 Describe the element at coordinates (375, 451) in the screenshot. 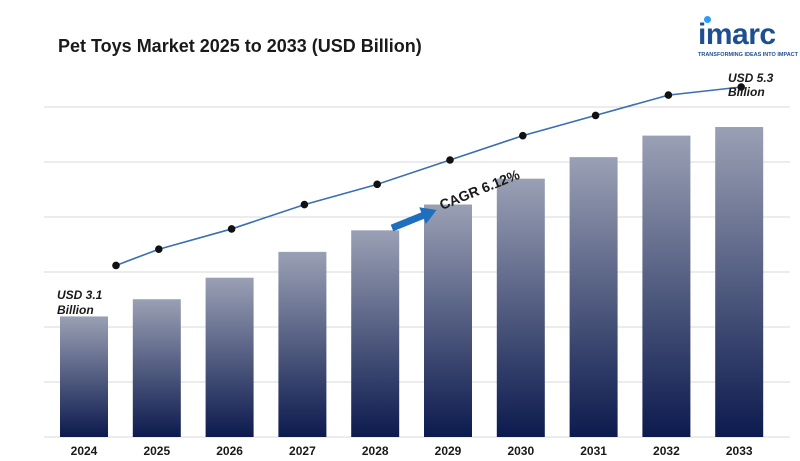

I see `x-tick-label: 2028` at that location.